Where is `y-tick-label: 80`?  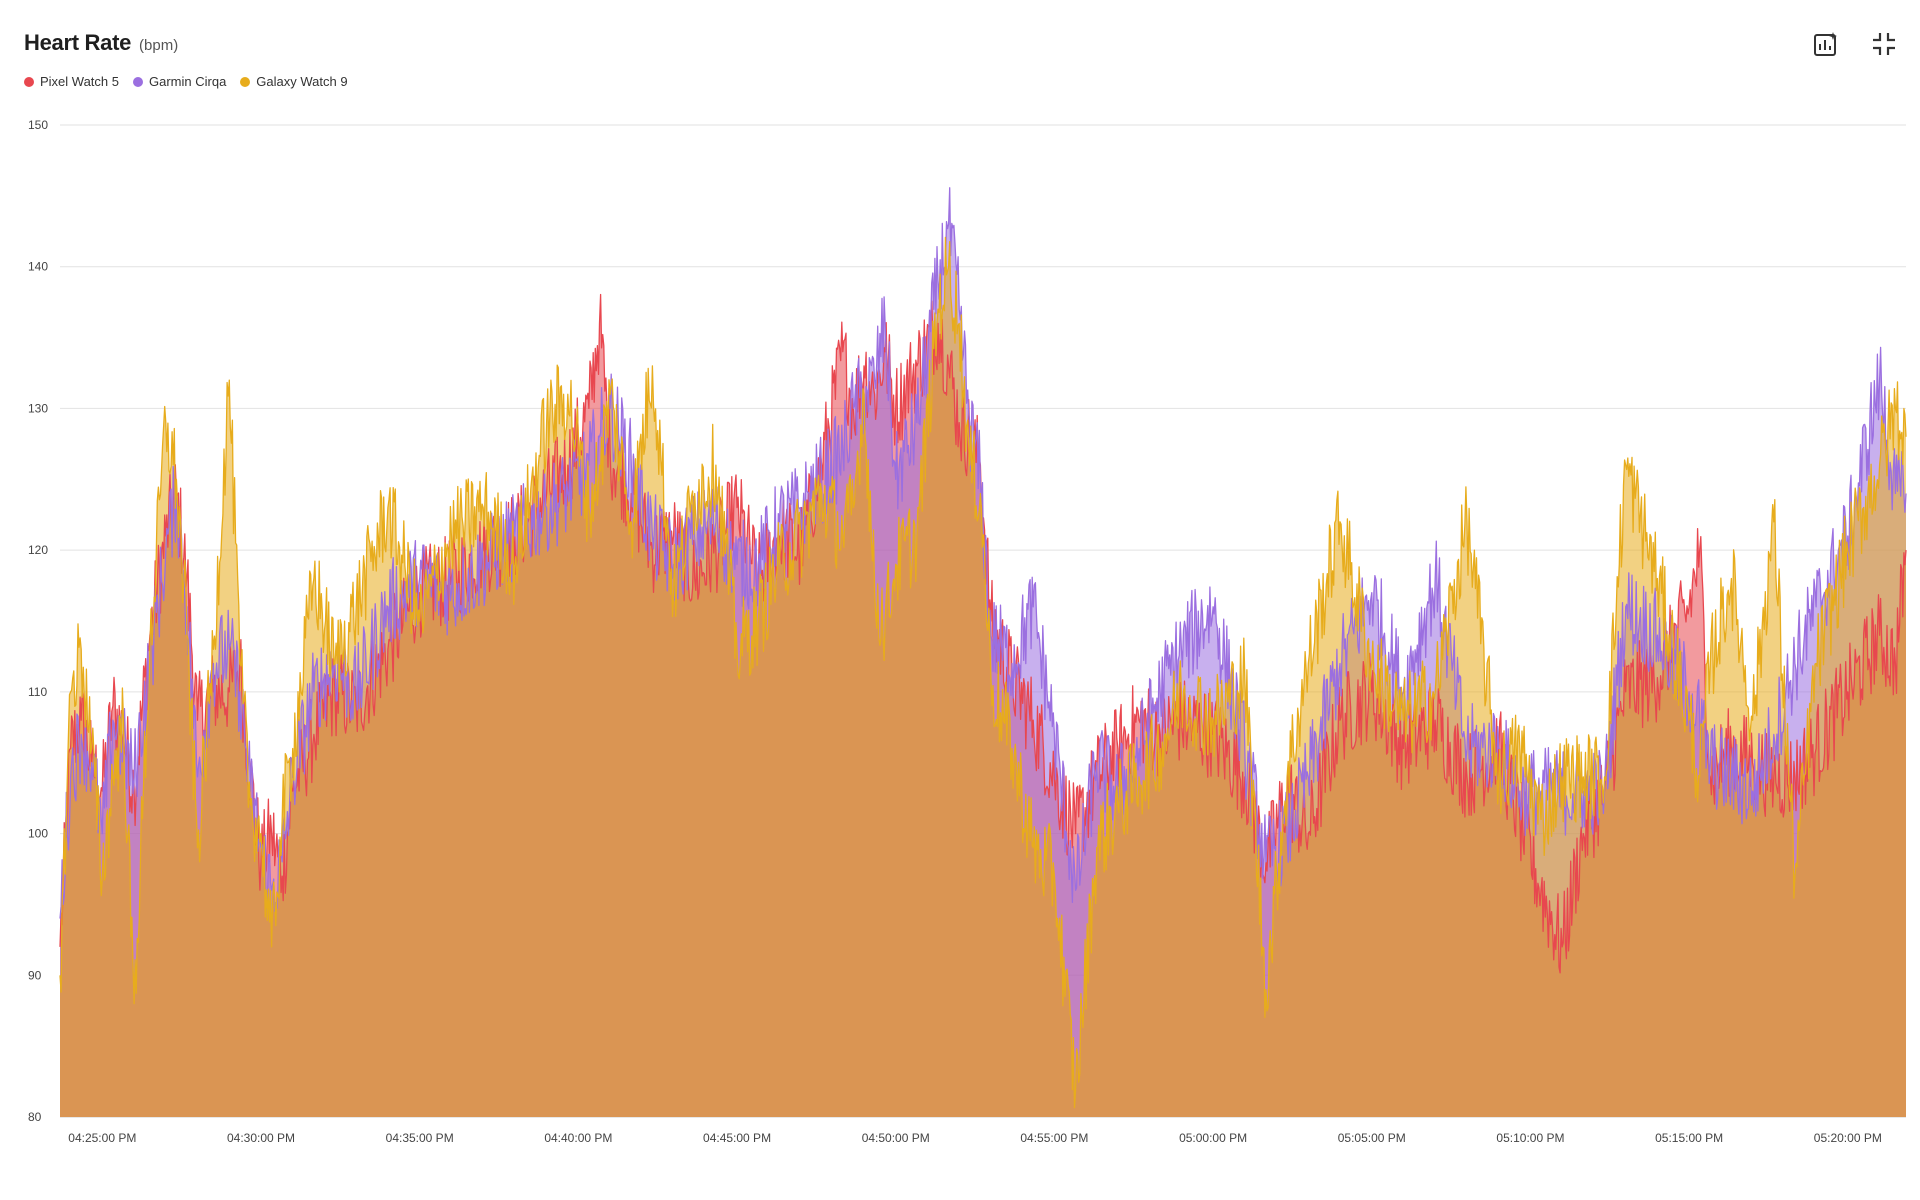 y-tick-label: 80 is located at coordinates (35, 1117).